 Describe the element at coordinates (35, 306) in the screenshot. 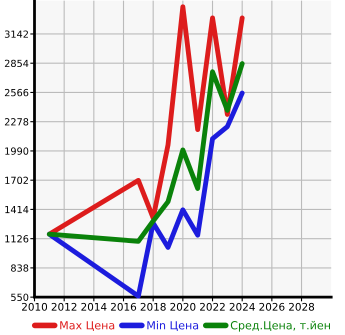

I see `x-tick-label: 2010` at that location.